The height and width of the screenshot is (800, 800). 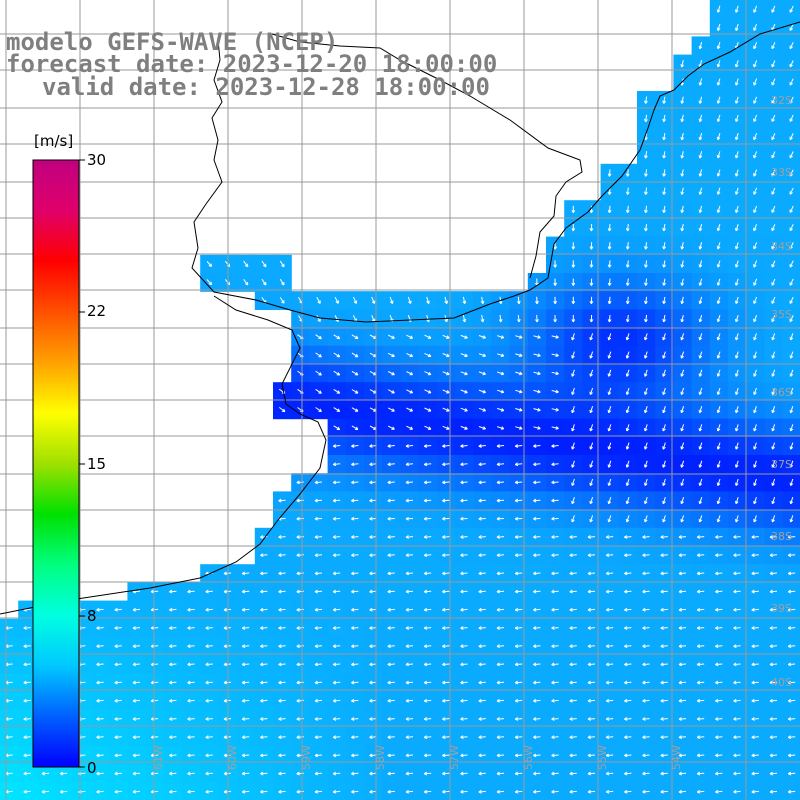 What do you see at coordinates (781, 246) in the screenshot?
I see `lat-label: 34S` at bounding box center [781, 246].